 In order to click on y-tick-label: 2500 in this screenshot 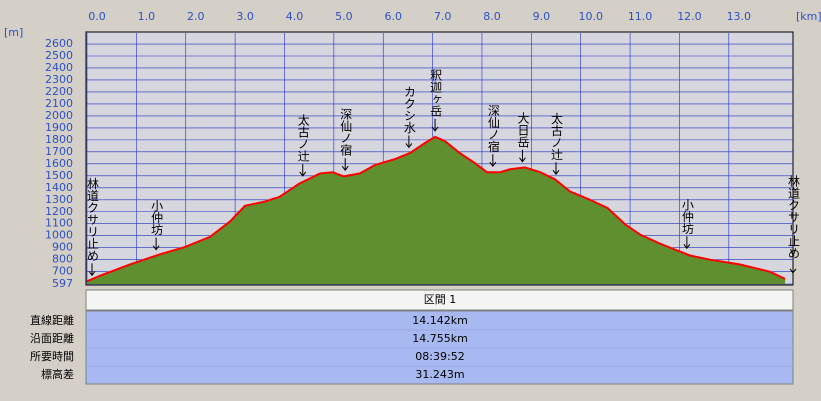, I will do `click(59, 55)`.